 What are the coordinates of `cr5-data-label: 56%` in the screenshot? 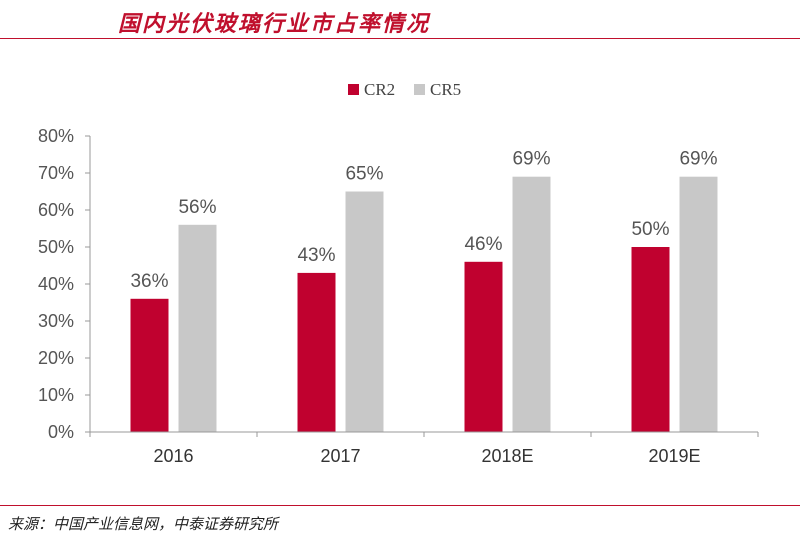 It's located at (197, 207).